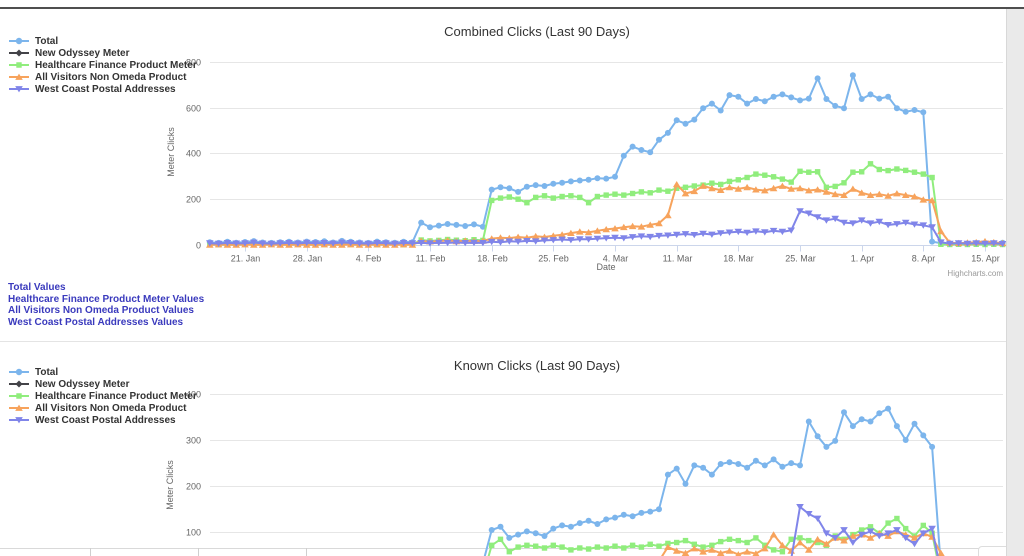 The width and height of the screenshot is (1024, 556). Describe the element at coordinates (308, 259) in the screenshot. I see `svg-text: 28. Jan` at that location.